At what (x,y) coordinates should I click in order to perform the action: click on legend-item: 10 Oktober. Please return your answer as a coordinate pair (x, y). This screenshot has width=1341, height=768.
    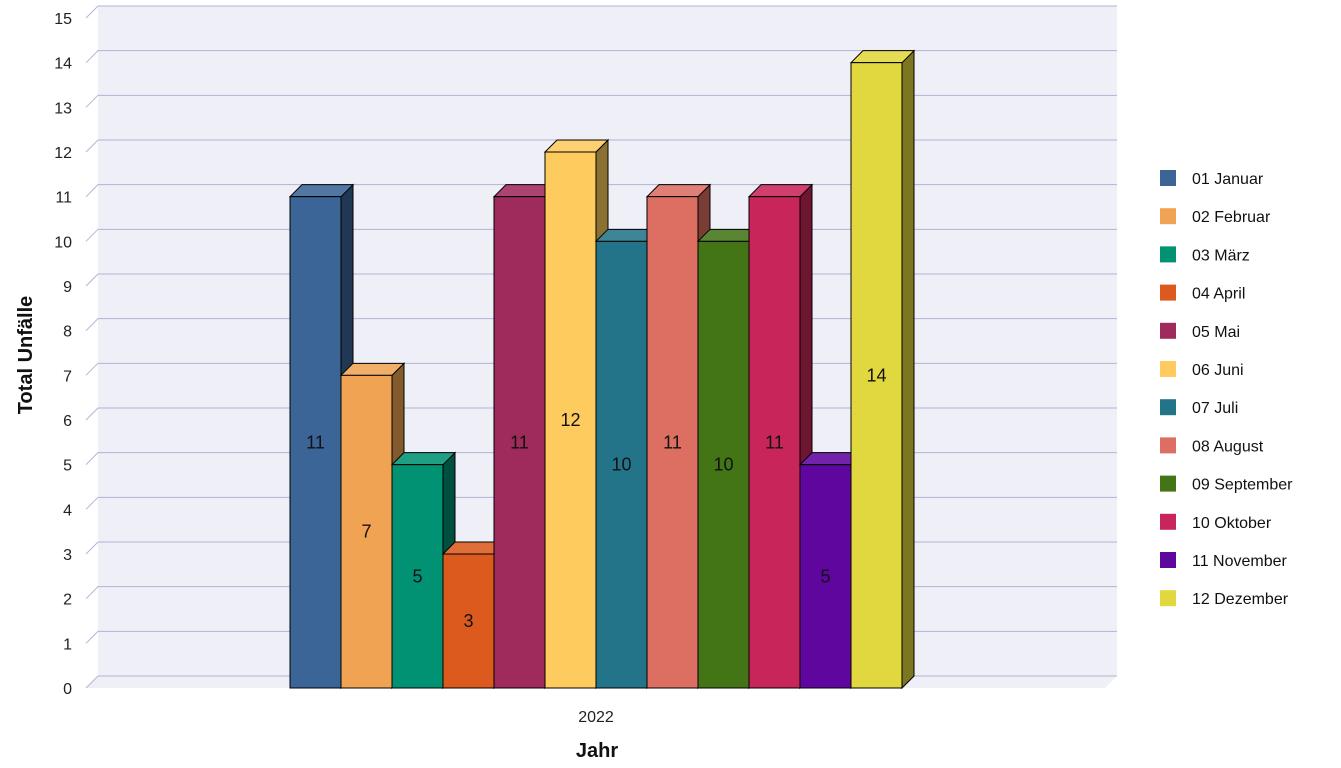
    Looking at the image, I should click on (1216, 522).